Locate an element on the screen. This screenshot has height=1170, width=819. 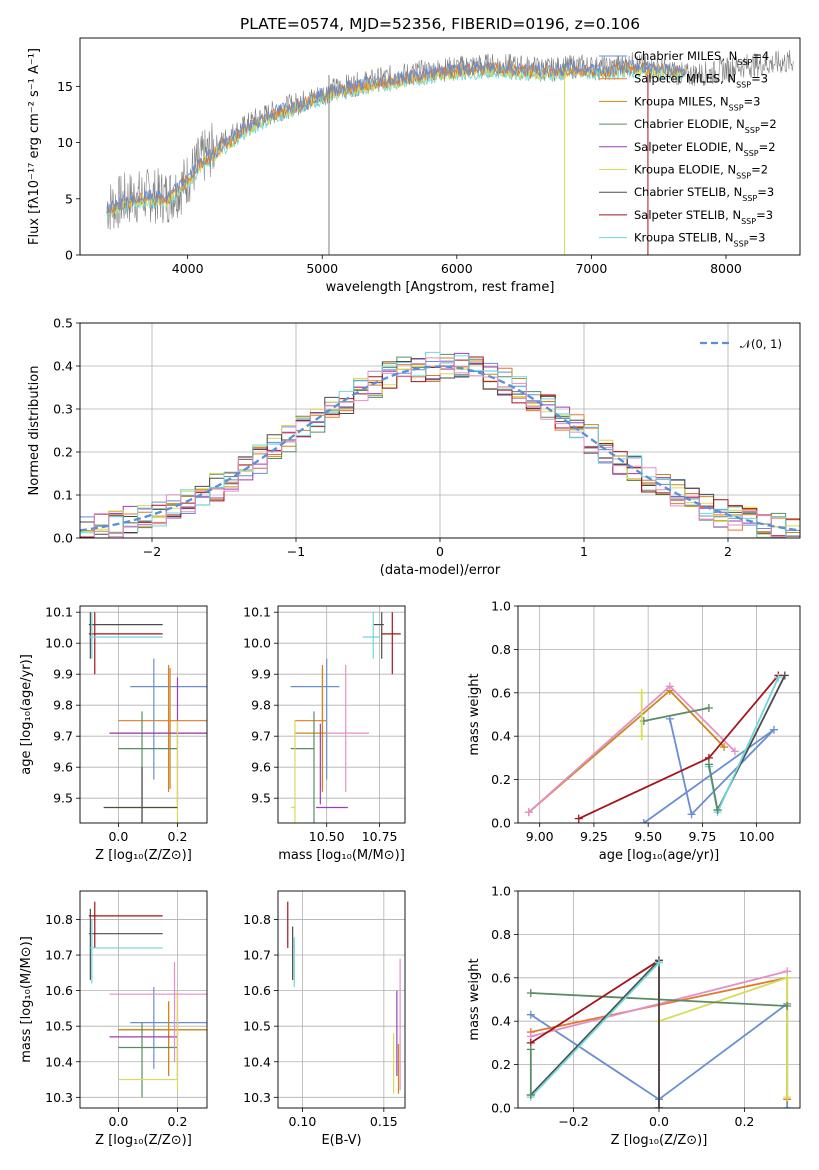
y-tick-label: 10.3 is located at coordinates (257, 1097).